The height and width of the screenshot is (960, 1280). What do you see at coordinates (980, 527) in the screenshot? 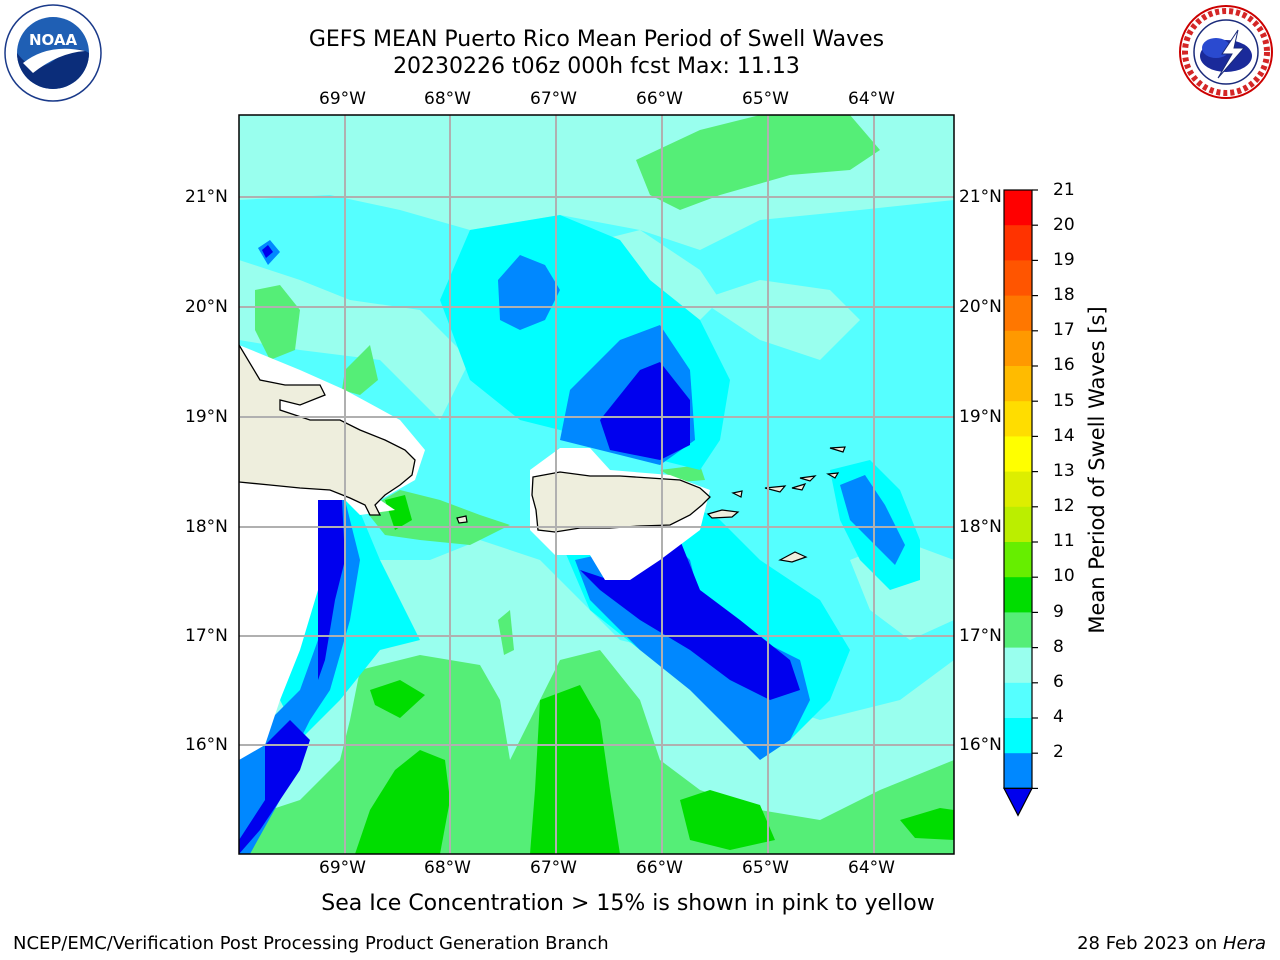
I see `lat-label-right: 18°N` at bounding box center [980, 527].